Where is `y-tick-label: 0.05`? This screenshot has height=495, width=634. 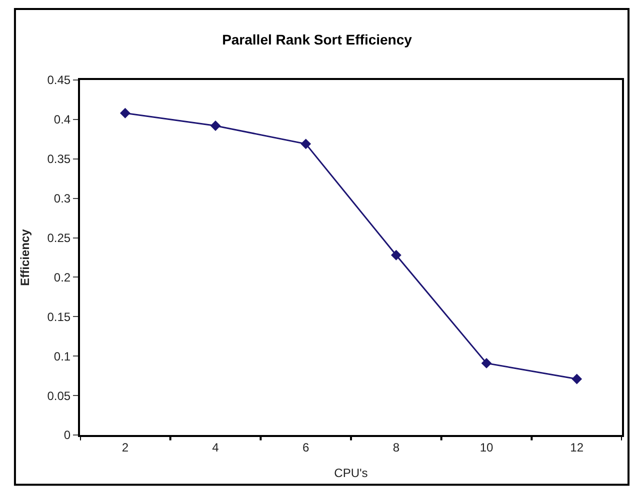 y-tick-label: 0.05 is located at coordinates (59, 395).